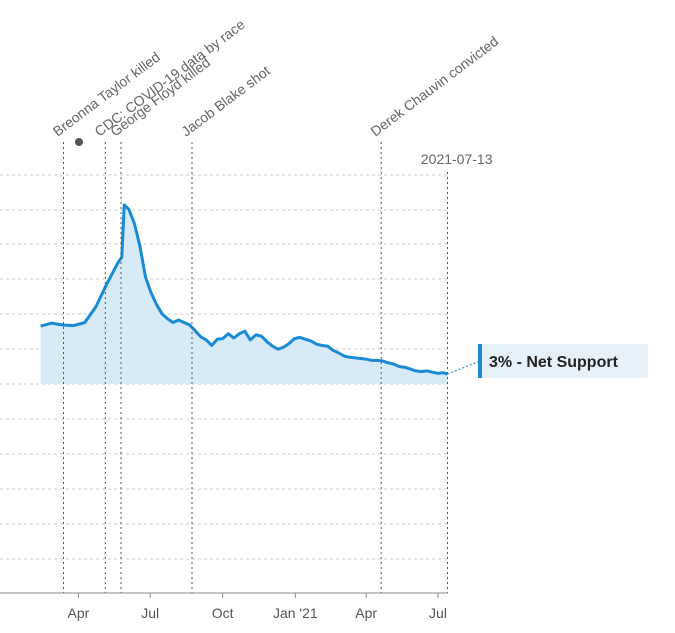 Image resolution: width=675 pixels, height=633 pixels. Describe the element at coordinates (257, 607) in the screenshot. I see `x-axis-ticks: Apr Jul Oct Jan '21 Apr Jul` at that location.